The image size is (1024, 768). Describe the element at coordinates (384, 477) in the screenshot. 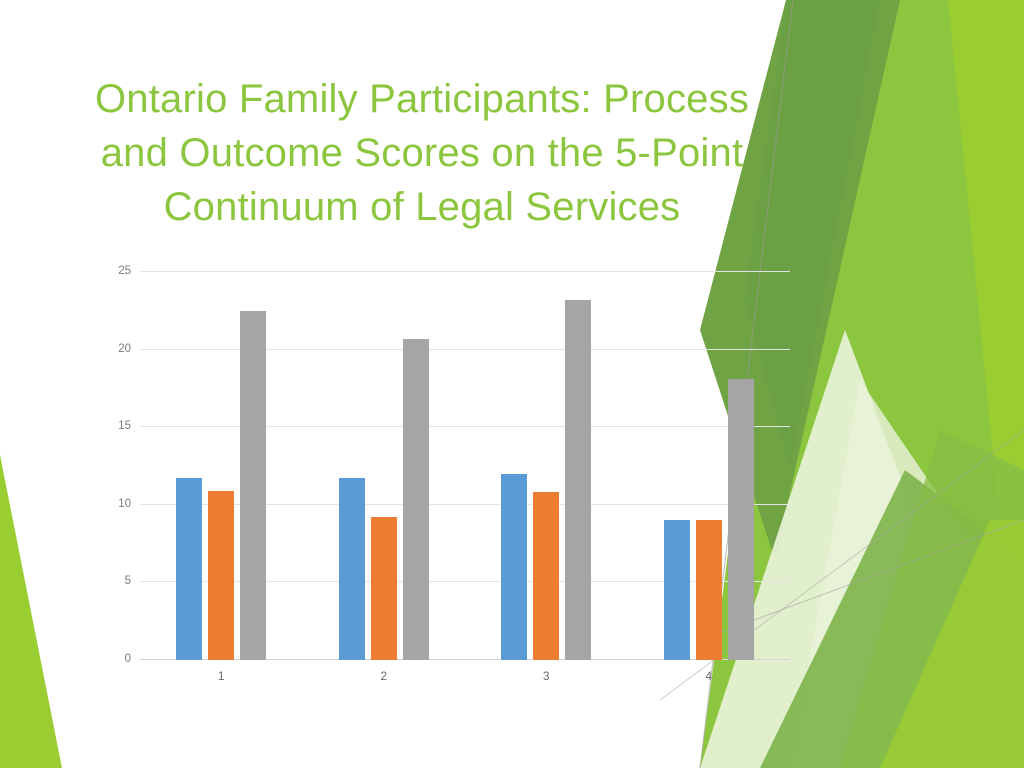

I see `bar-group: 2` at that location.